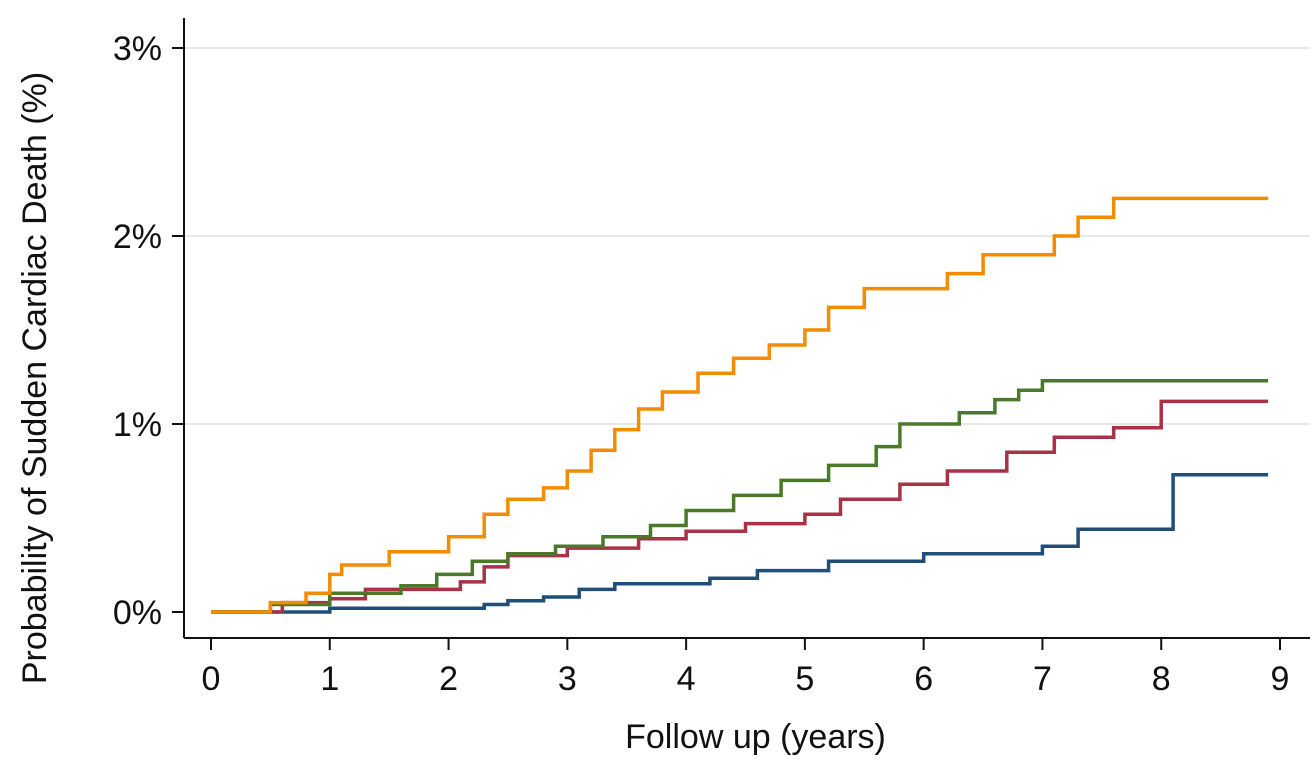 This screenshot has width=1315, height=762. What do you see at coordinates (137, 613) in the screenshot?
I see `y-tick-label: 0%` at bounding box center [137, 613].